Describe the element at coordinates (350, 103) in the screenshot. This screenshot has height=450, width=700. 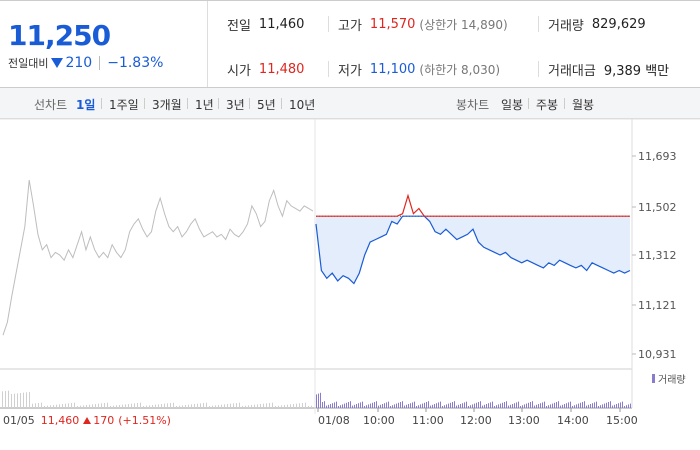
I see `chart-tab-bar: 선차트 1일 1주일 3개월 1년 3년 5년 10년 봉차트 일봉 주봉 월봉` at that location.